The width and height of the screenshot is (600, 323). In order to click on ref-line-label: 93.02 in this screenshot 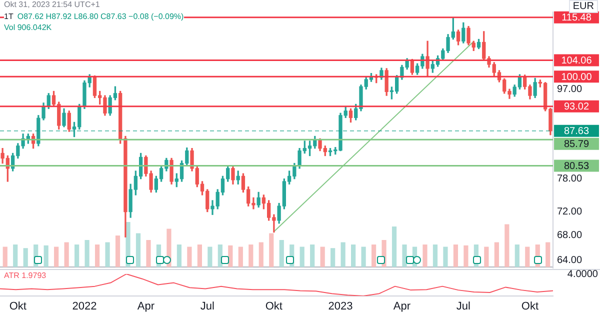, I will do `click(577, 107)`.